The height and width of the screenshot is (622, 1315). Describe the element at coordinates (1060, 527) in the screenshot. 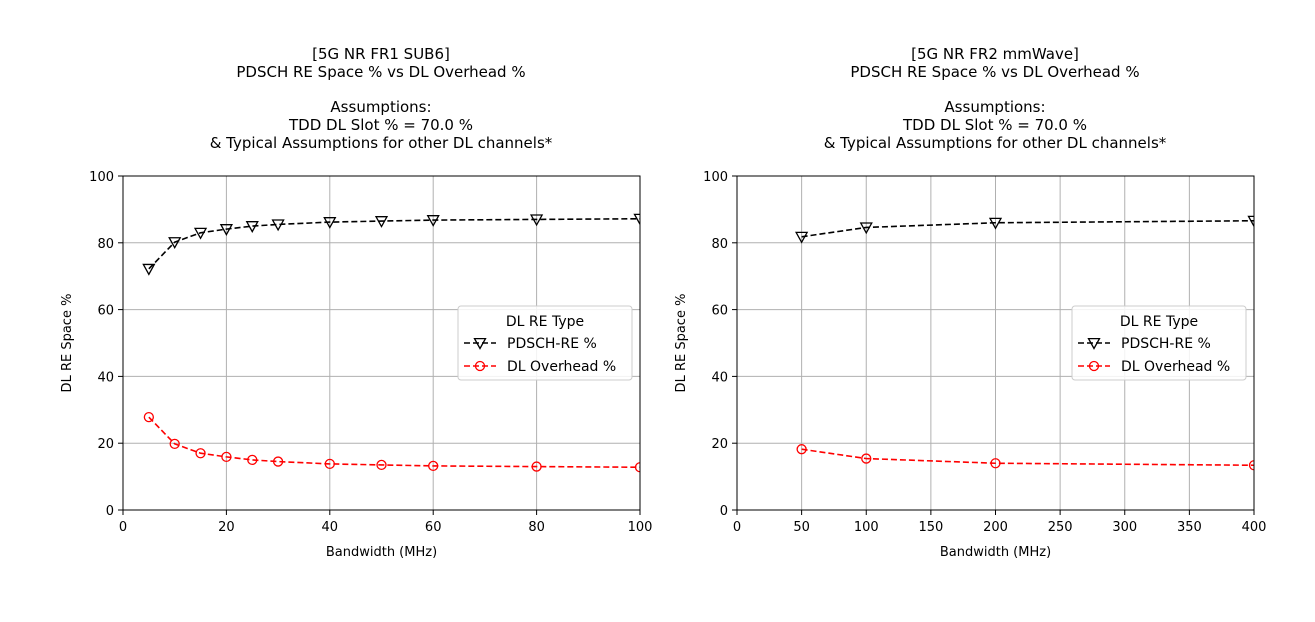

I see `x-tick-label: 250` at that location.